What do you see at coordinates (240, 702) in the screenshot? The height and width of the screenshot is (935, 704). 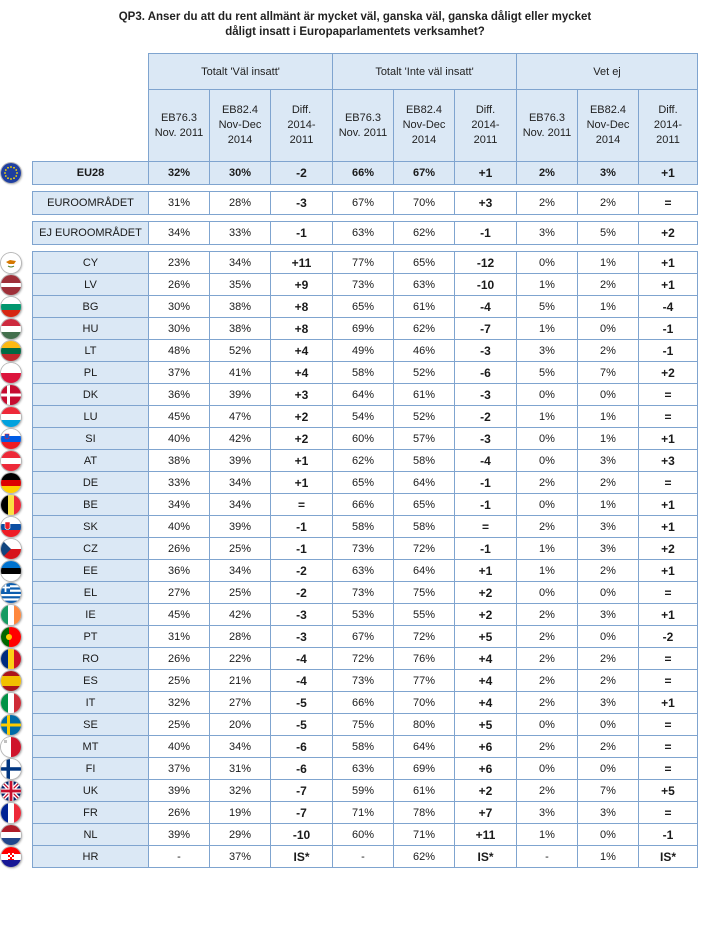 I see `value-cell: 27%` at bounding box center [240, 702].